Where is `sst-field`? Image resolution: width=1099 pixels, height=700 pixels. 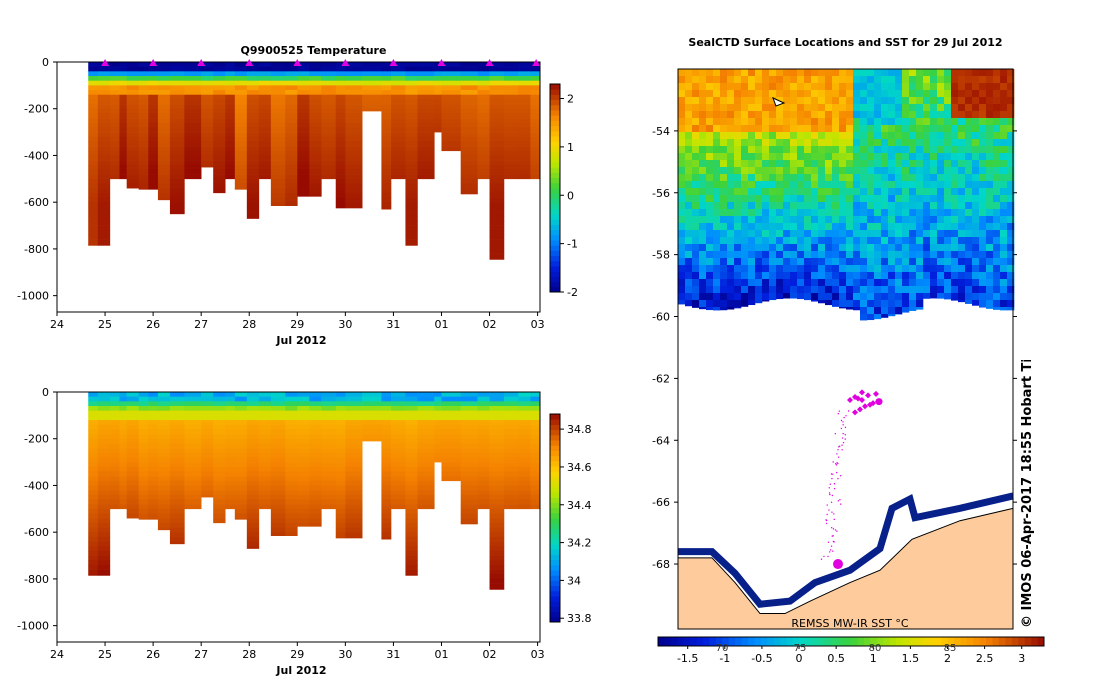 sst-field is located at coordinates (846, 195).